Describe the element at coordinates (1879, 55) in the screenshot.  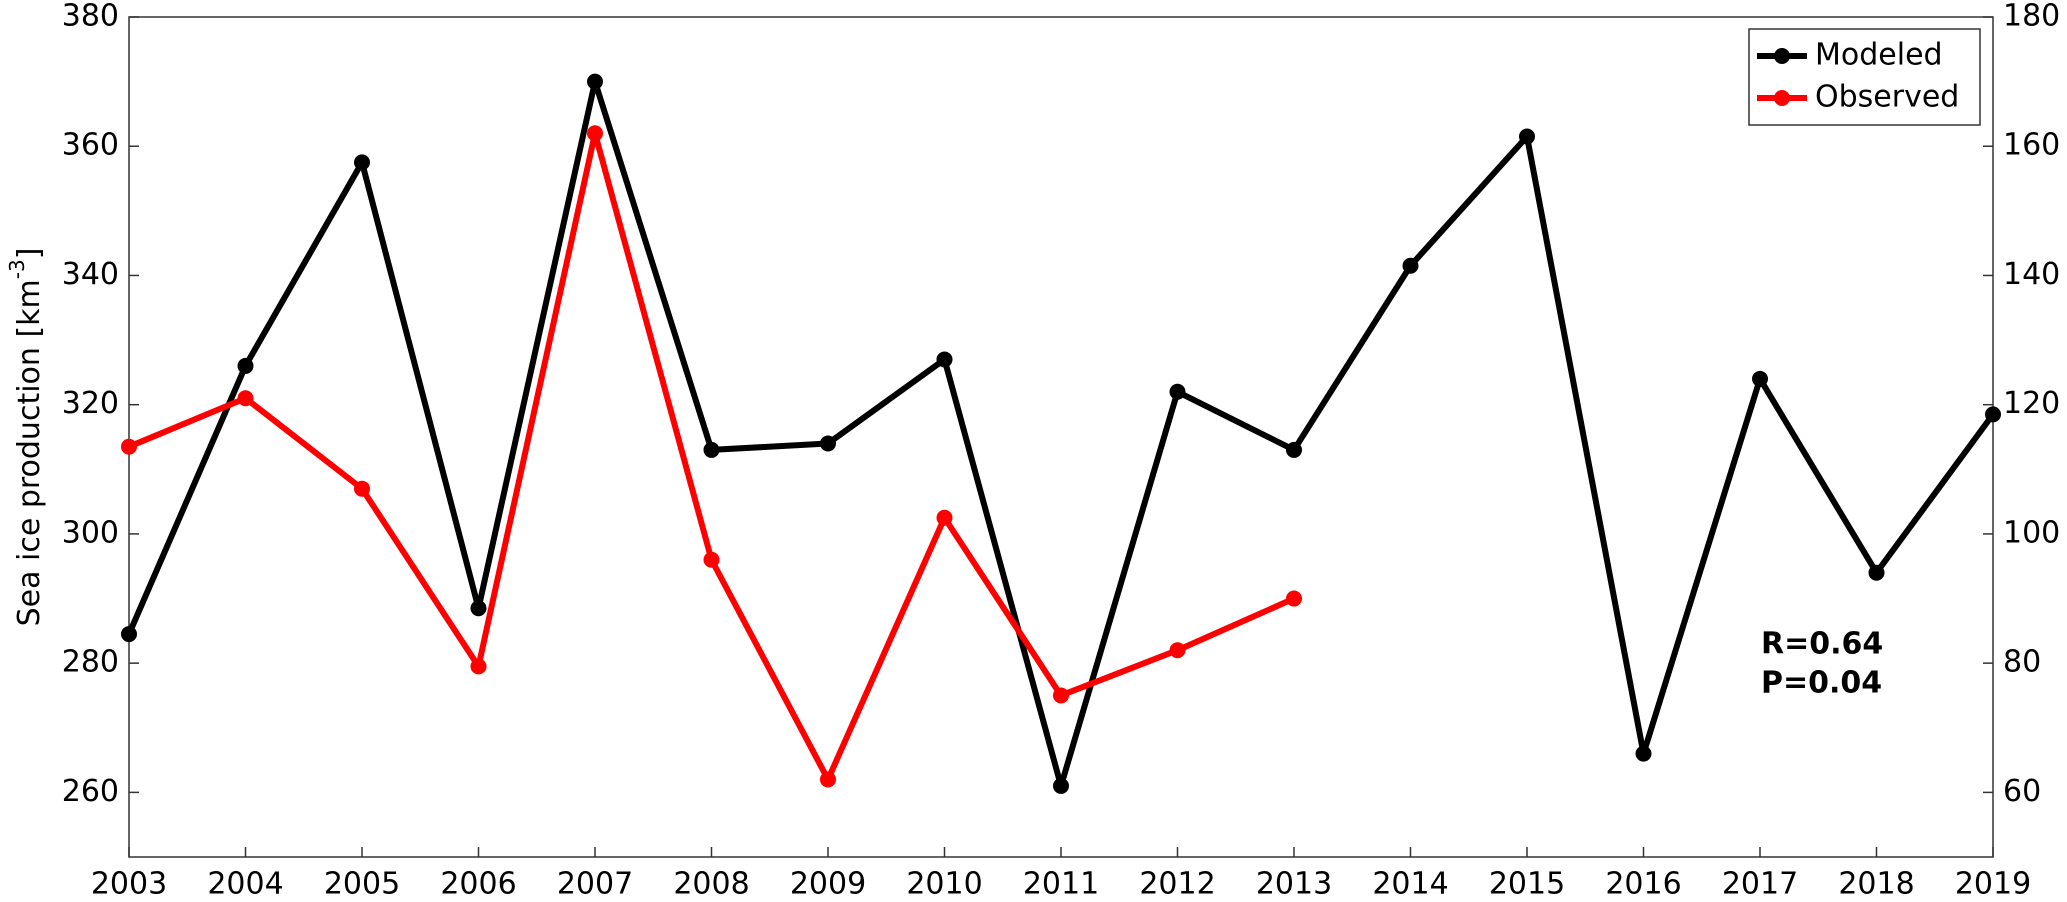
I see `legend-label: Modeled` at that location.